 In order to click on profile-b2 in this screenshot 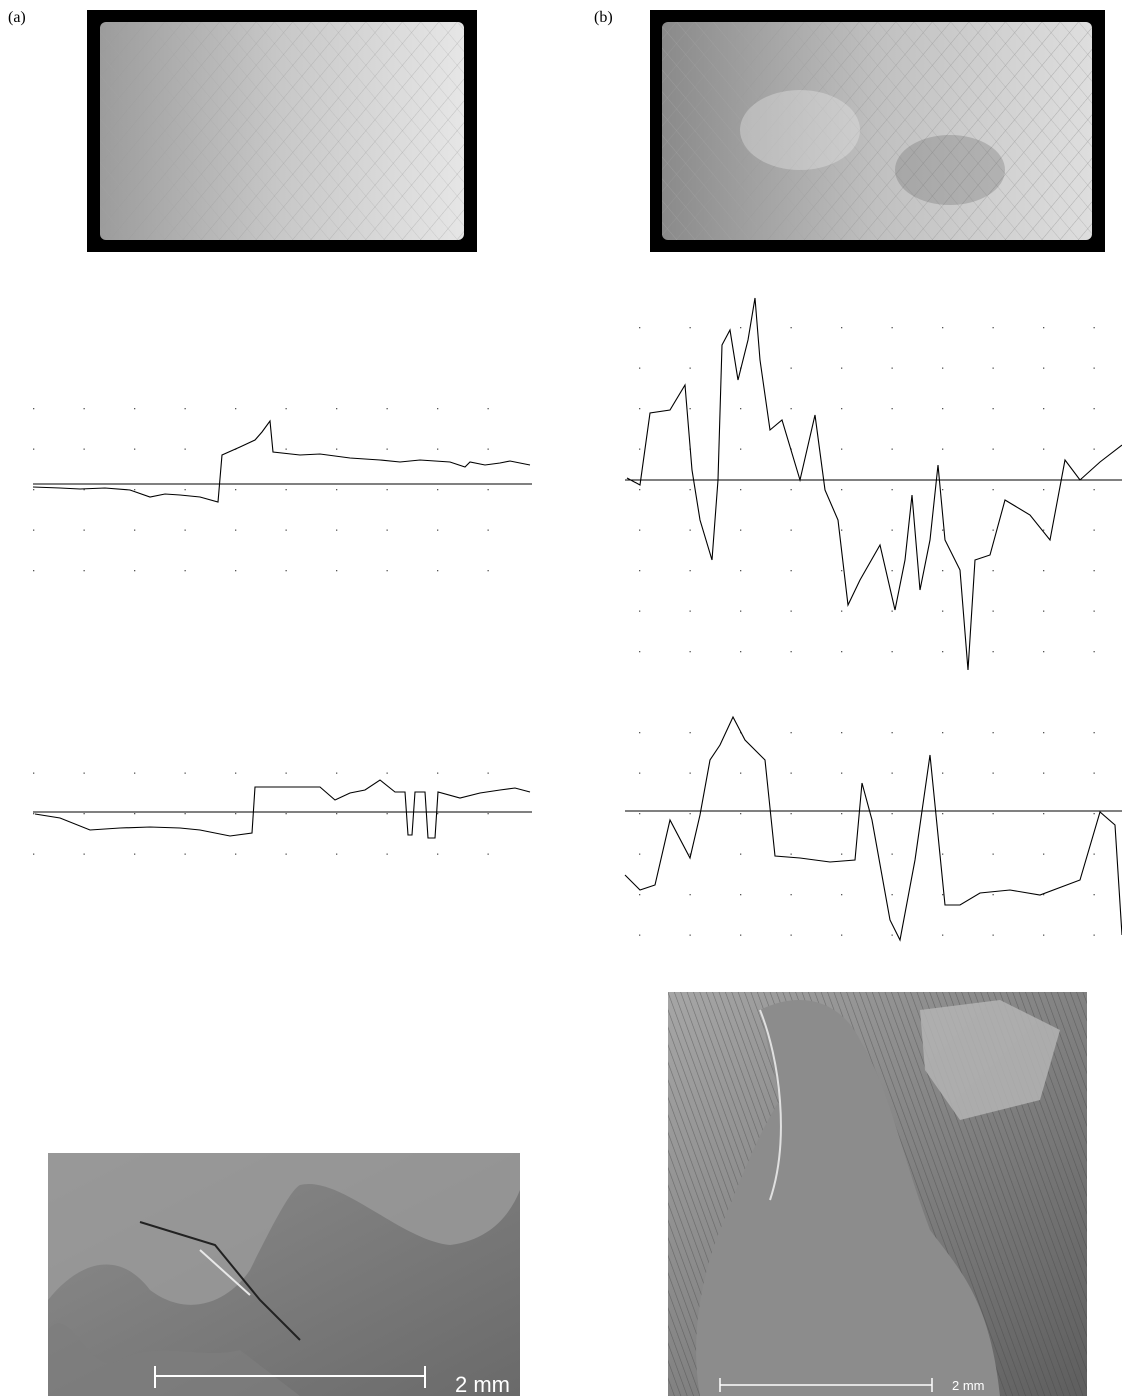, I will do `click(873, 828)`.